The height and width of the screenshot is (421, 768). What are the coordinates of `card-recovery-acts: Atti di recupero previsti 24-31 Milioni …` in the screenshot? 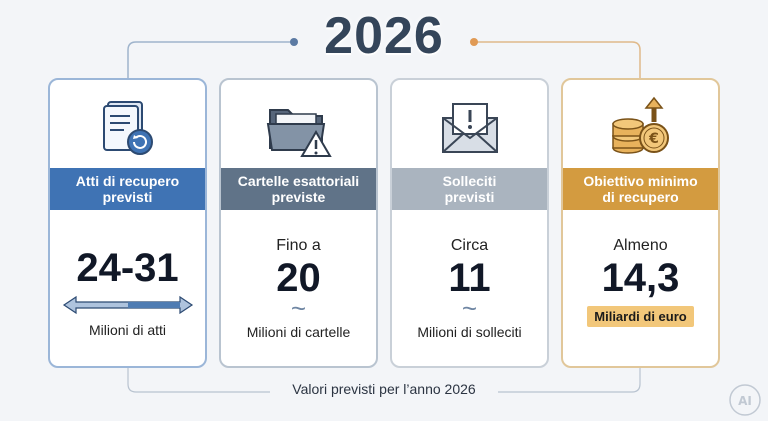 It's located at (127, 223).